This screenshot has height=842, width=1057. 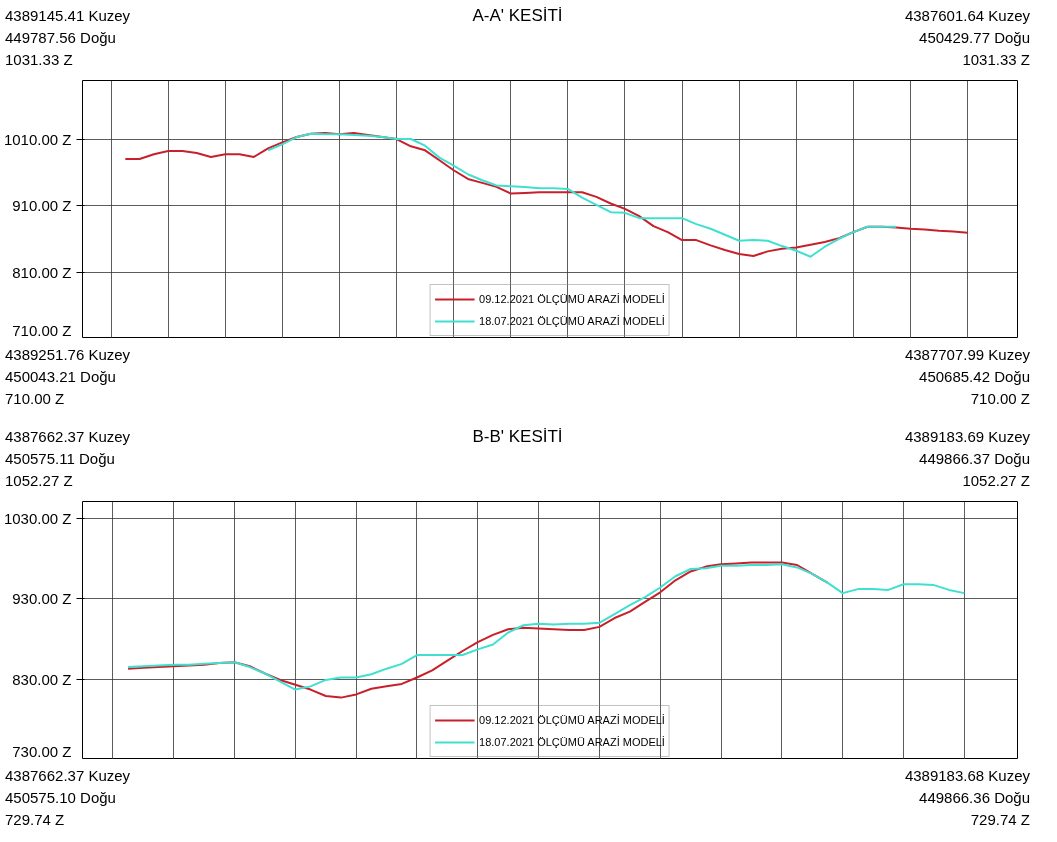 What do you see at coordinates (974, 797) in the screenshot?
I see `text: 449866.36 Doğu` at bounding box center [974, 797].